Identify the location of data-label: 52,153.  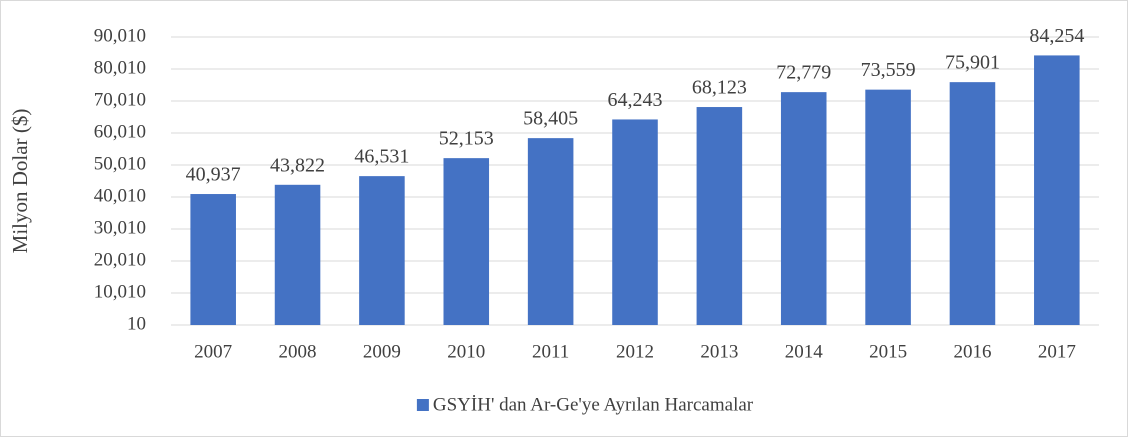
(466, 139).